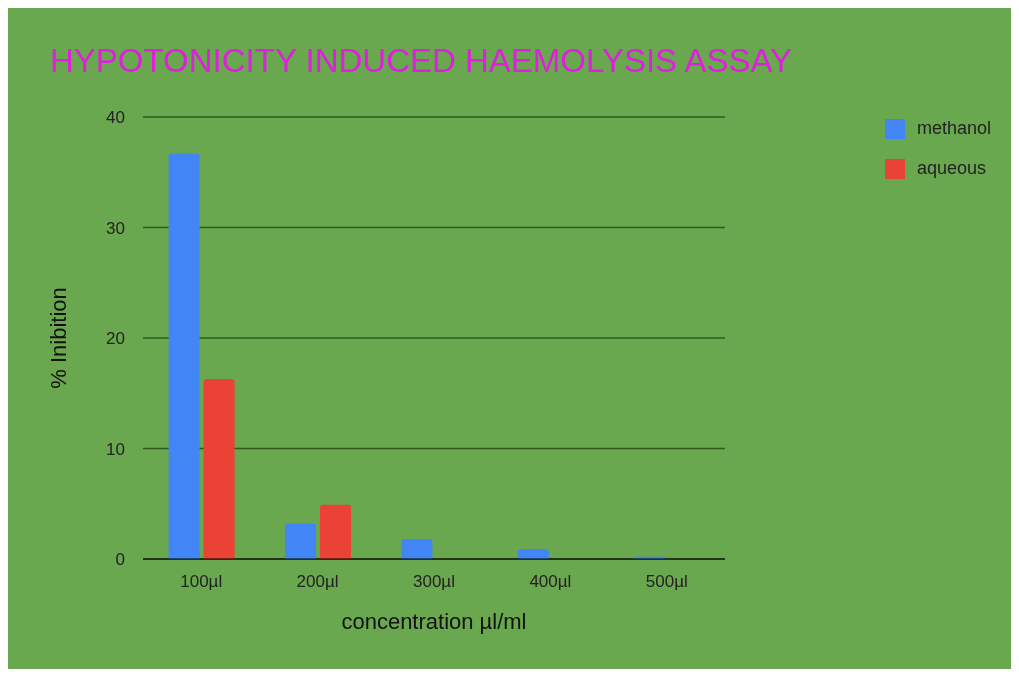 The image size is (1019, 677). What do you see at coordinates (666, 582) in the screenshot?
I see `x-tick-label: 500µl` at bounding box center [666, 582].